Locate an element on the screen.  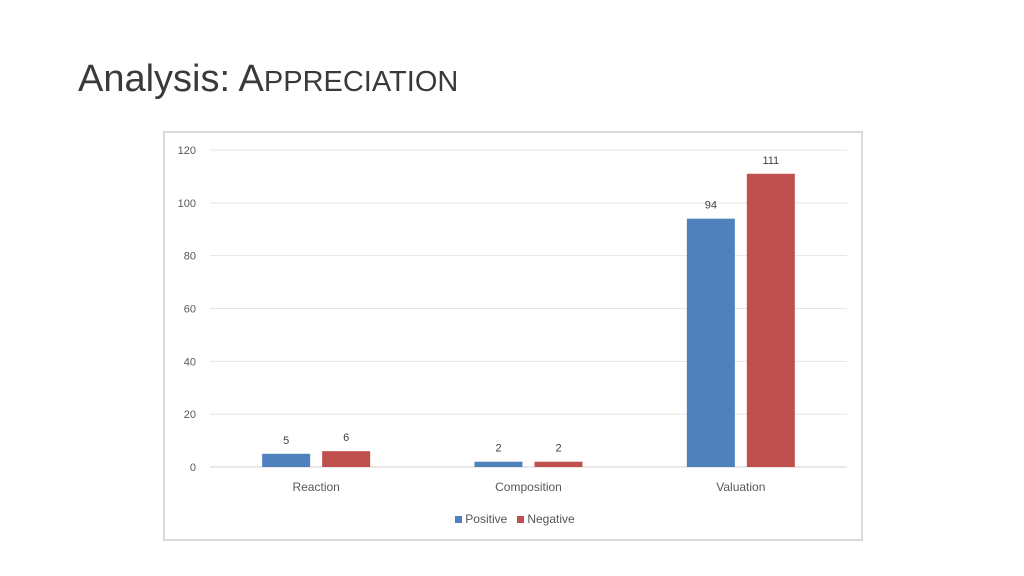
y-tick-label: 0 is located at coordinates (193, 468).